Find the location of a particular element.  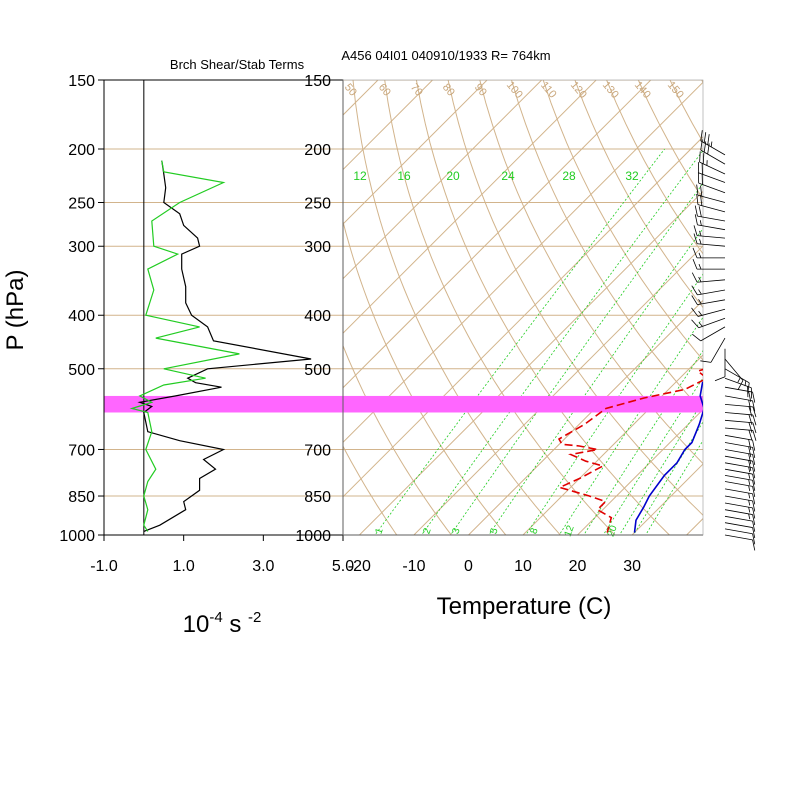

theta-label: 90 is located at coordinates (480, 90).